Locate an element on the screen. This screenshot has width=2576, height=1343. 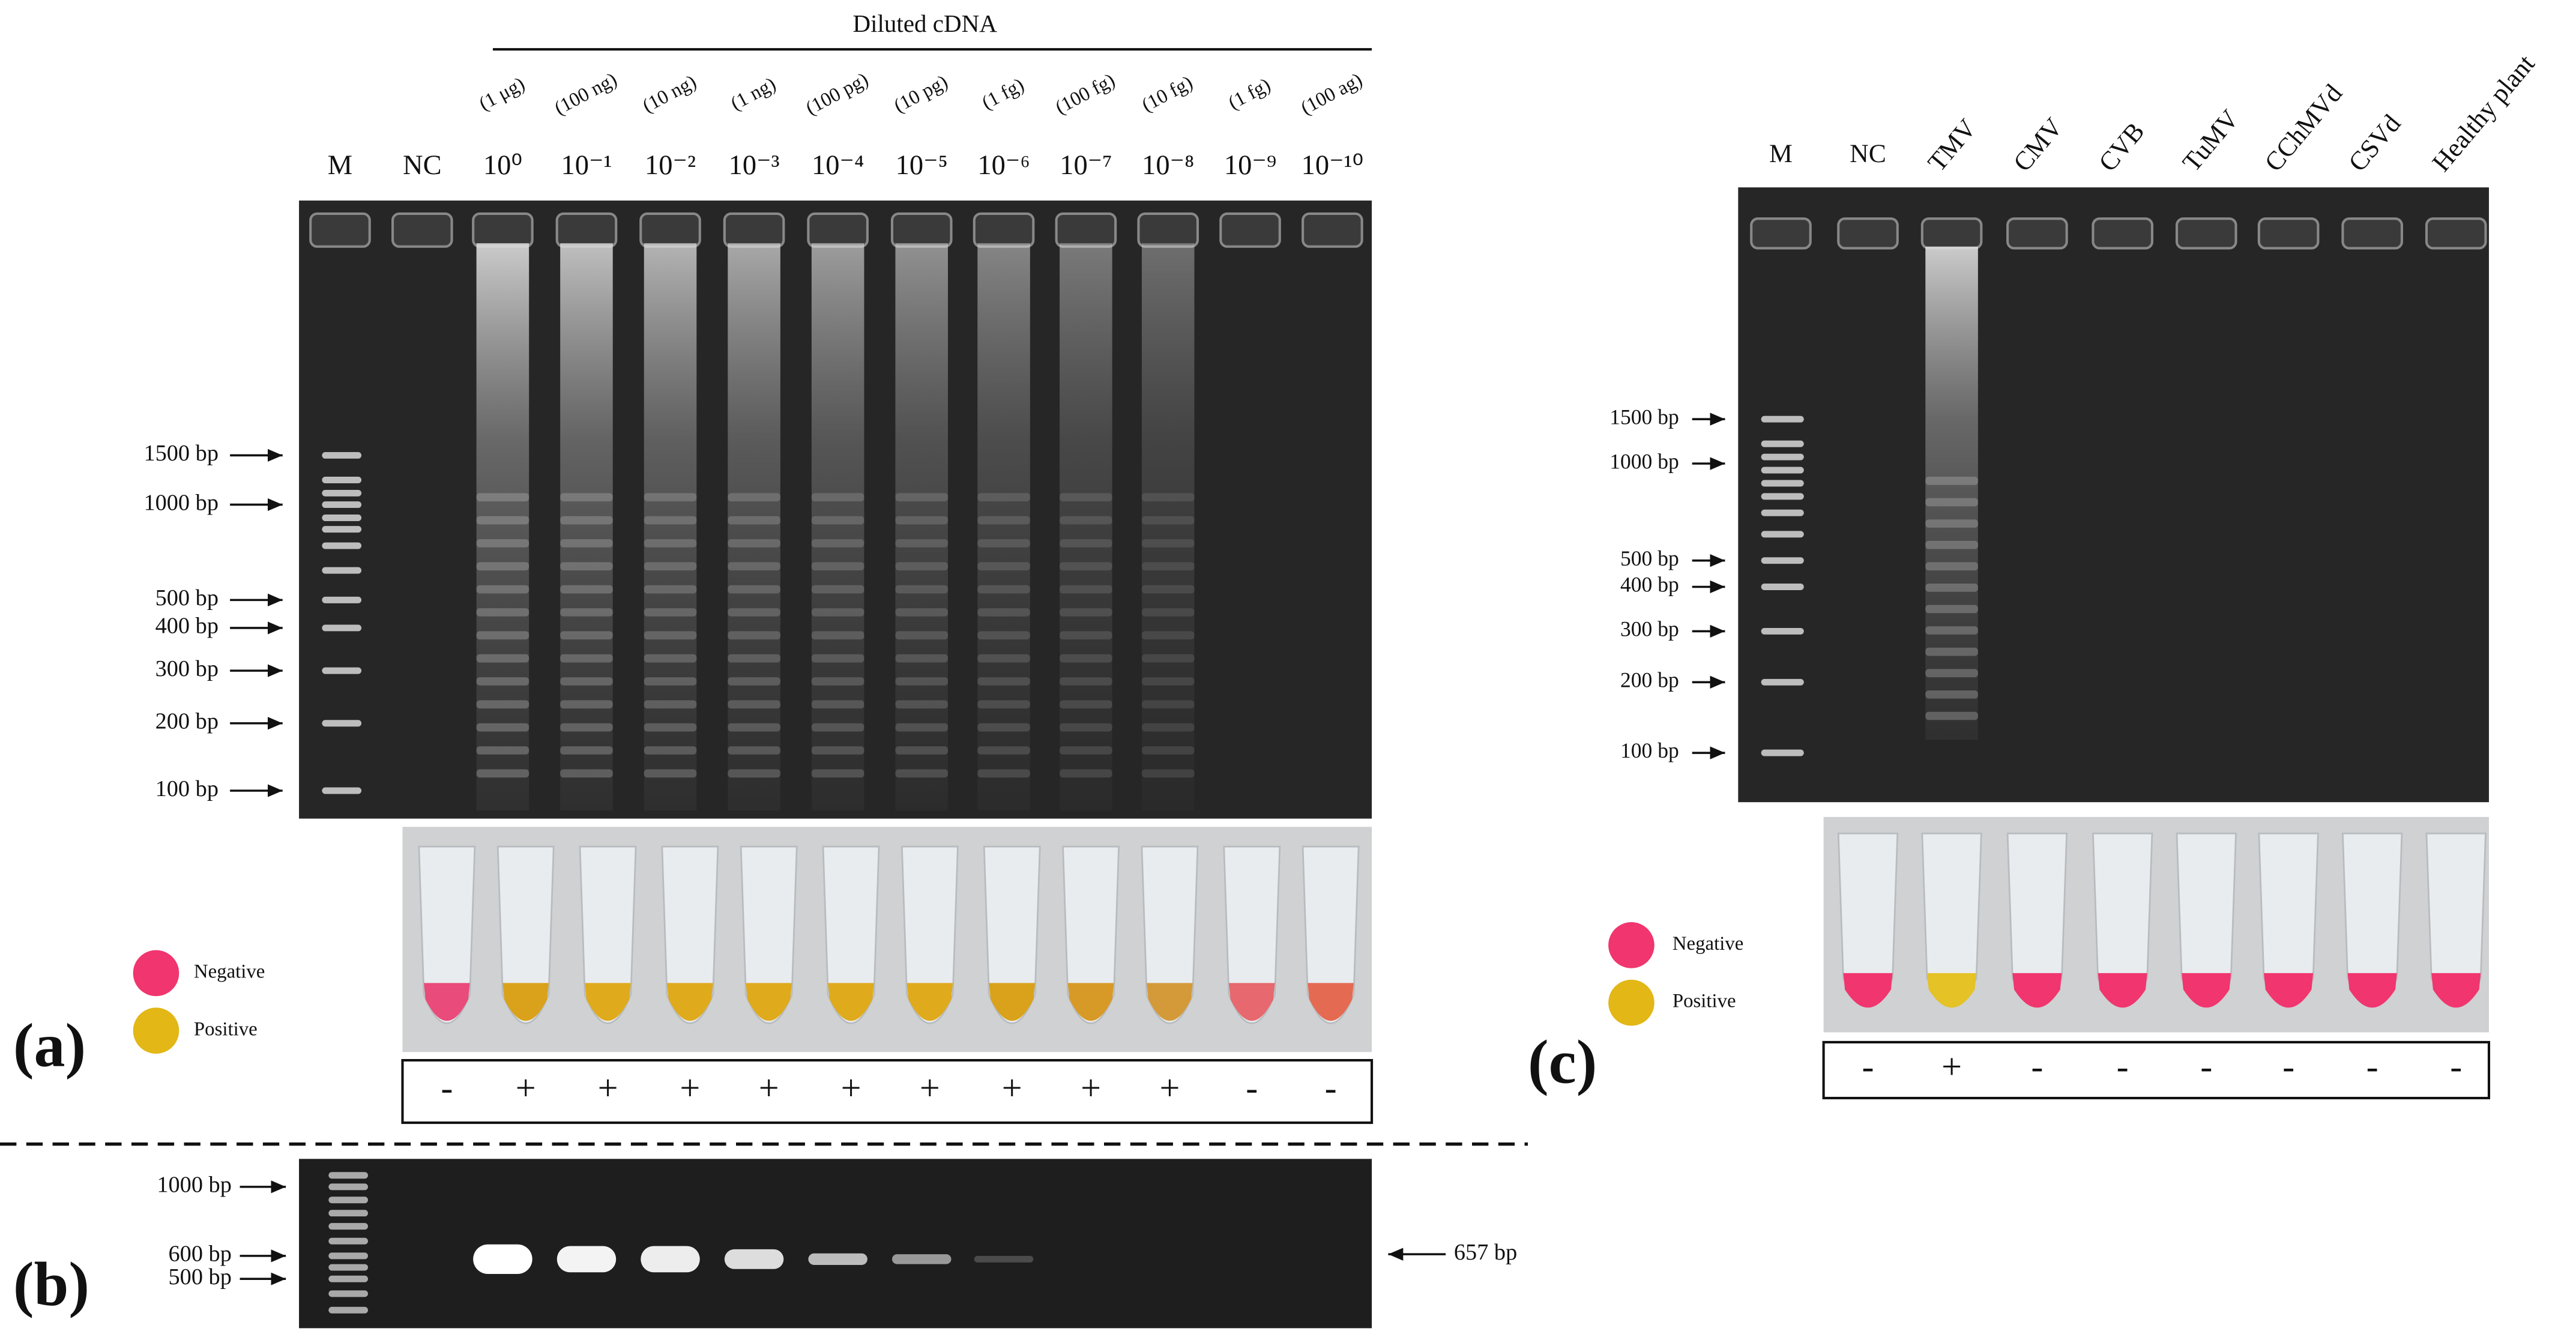
product-label: 657 bp is located at coordinates (1485, 1252).